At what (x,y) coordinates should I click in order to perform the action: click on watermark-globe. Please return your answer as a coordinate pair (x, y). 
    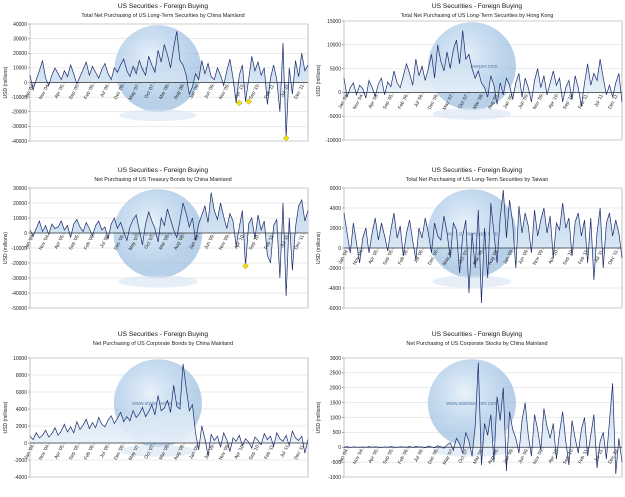
    Looking at the image, I should click on (471, 403).